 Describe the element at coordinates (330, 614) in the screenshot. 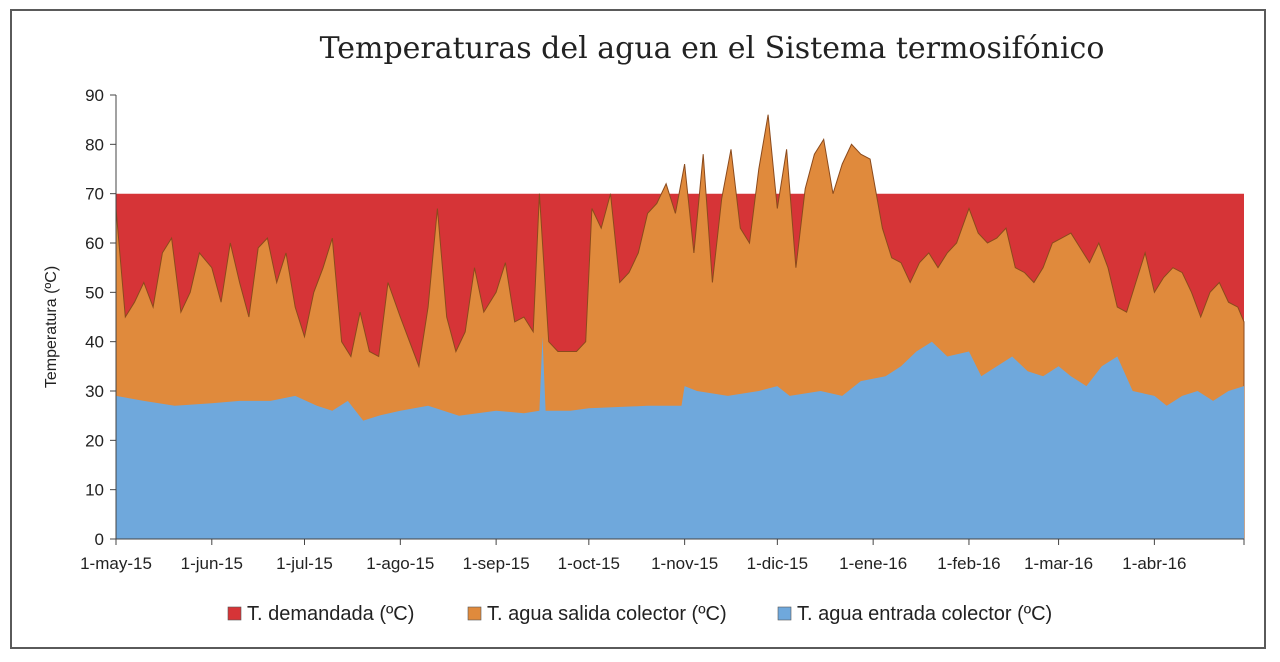

I see `legend-label: T. demandada (ºC)` at that location.